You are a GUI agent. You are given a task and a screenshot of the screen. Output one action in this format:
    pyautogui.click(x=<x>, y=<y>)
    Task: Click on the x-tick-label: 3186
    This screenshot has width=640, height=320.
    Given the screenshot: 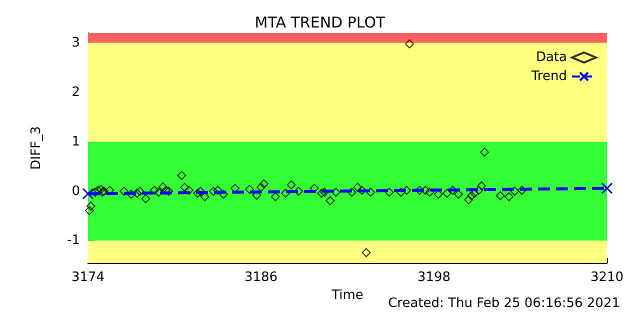 What is the action you would take?
    pyautogui.click(x=261, y=277)
    